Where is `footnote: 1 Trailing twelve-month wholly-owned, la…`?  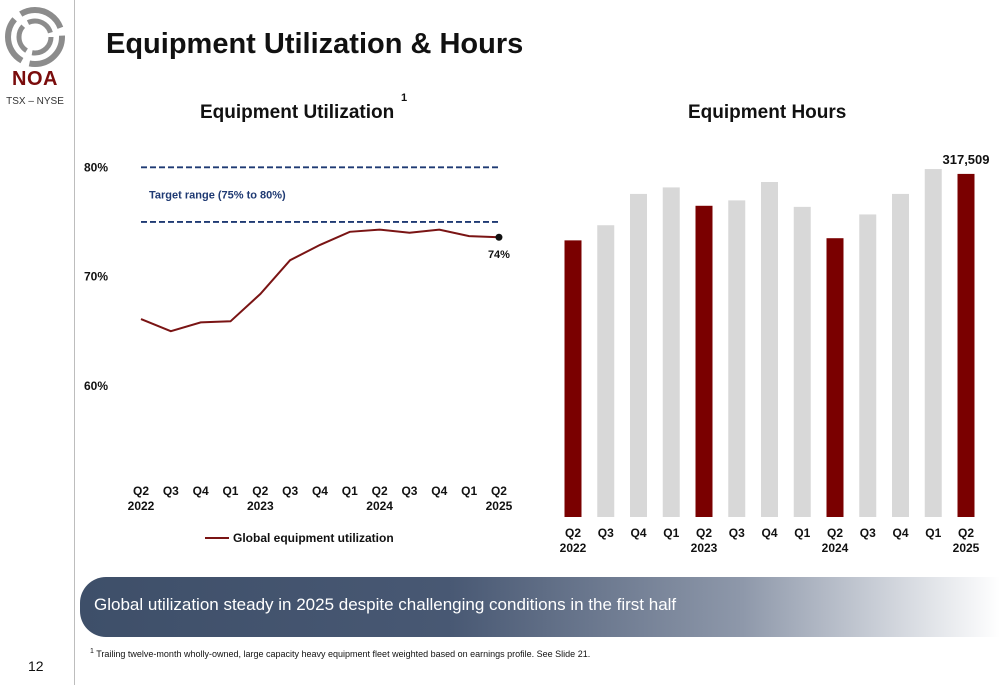
footnote: 1 Trailing twelve-month wholly-owned, la… is located at coordinates (340, 653).